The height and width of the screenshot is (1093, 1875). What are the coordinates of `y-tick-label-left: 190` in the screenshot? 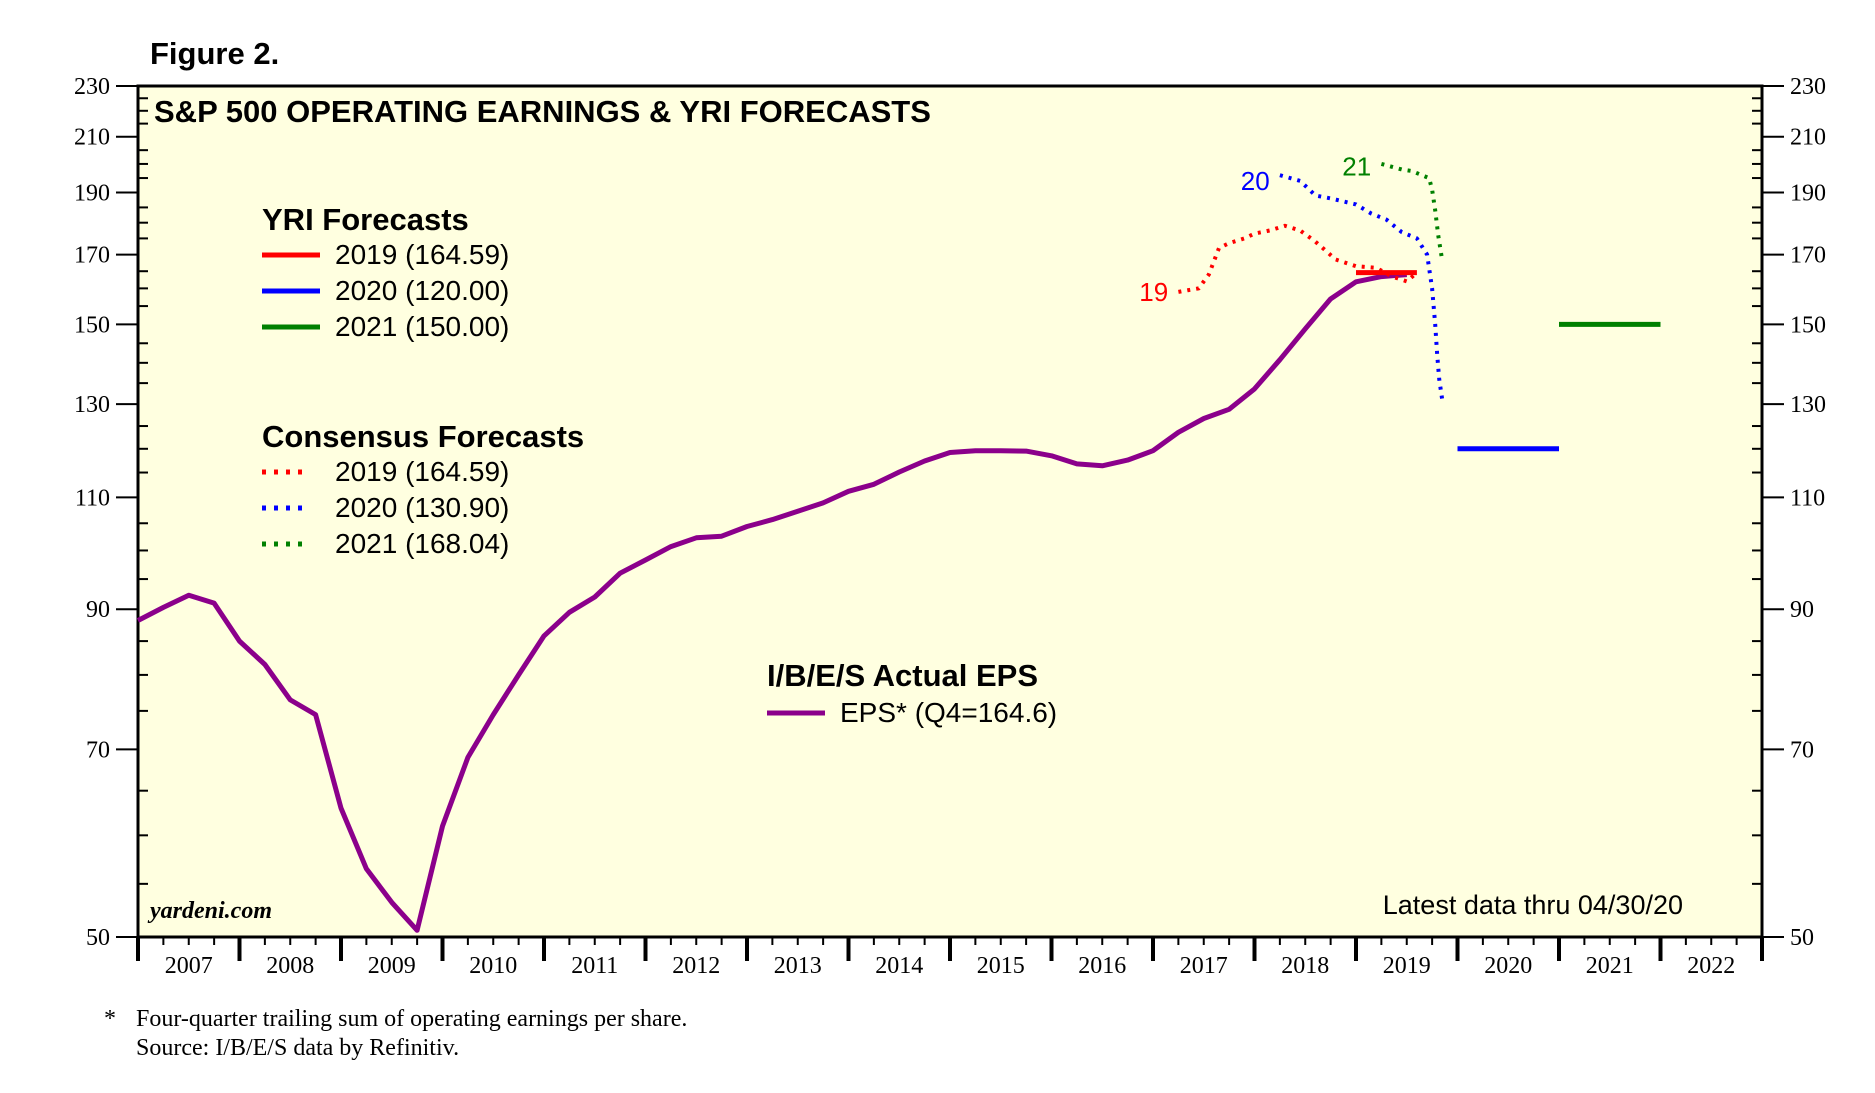 It's located at (92, 194).